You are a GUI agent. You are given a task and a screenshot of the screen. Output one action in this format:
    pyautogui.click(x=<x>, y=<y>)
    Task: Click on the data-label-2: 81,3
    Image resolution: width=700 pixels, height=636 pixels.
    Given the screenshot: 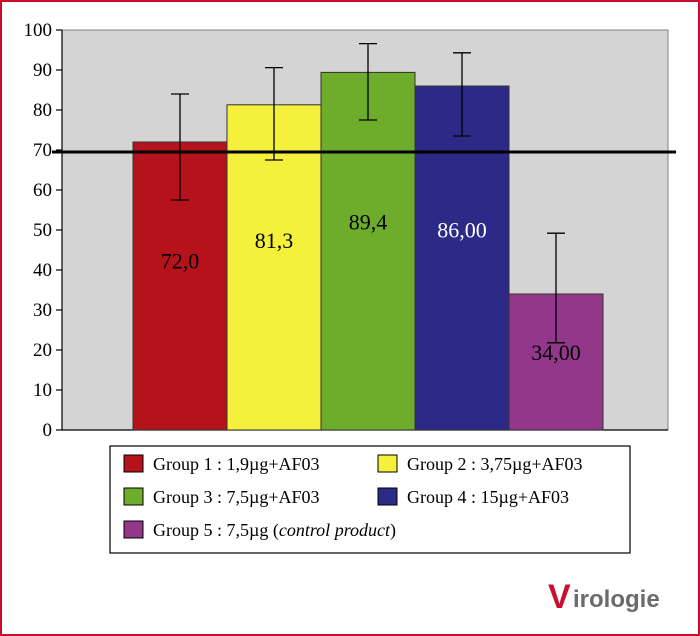 What is the action you would take?
    pyautogui.click(x=274, y=240)
    